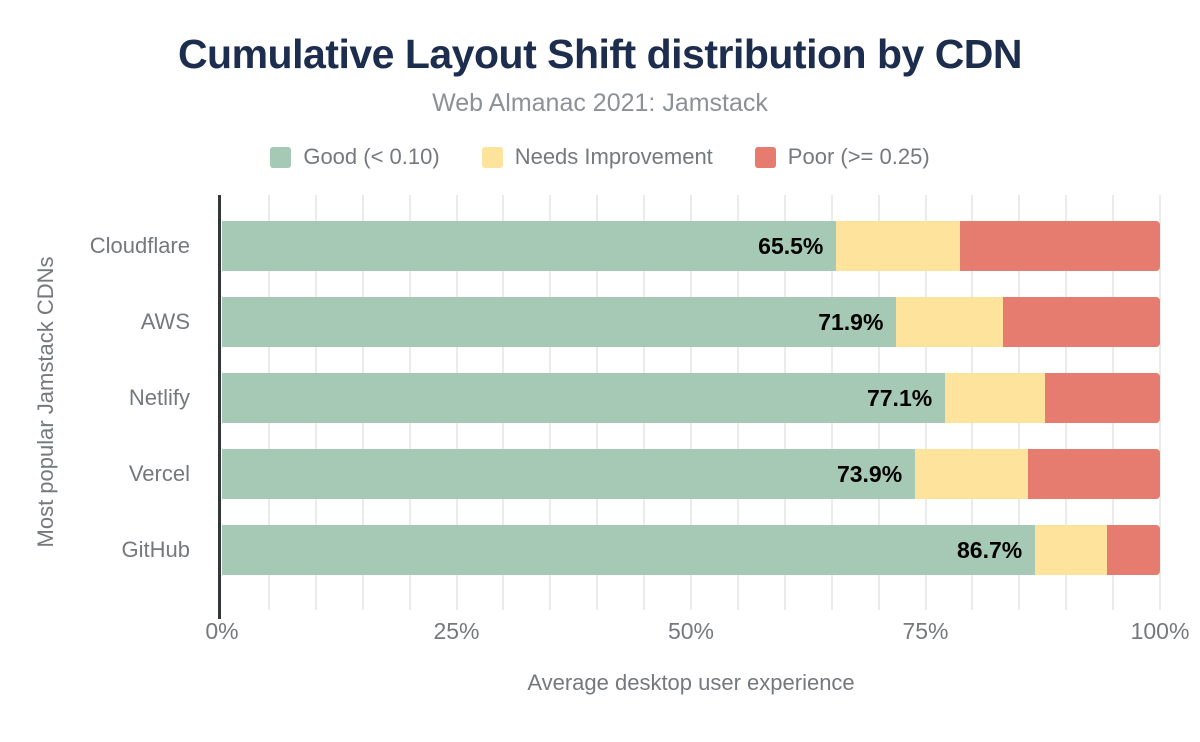 Image resolution: width=1200 pixels, height=742 pixels. What do you see at coordinates (219, 614) in the screenshot?
I see `x-axis-zero-tick` at bounding box center [219, 614].